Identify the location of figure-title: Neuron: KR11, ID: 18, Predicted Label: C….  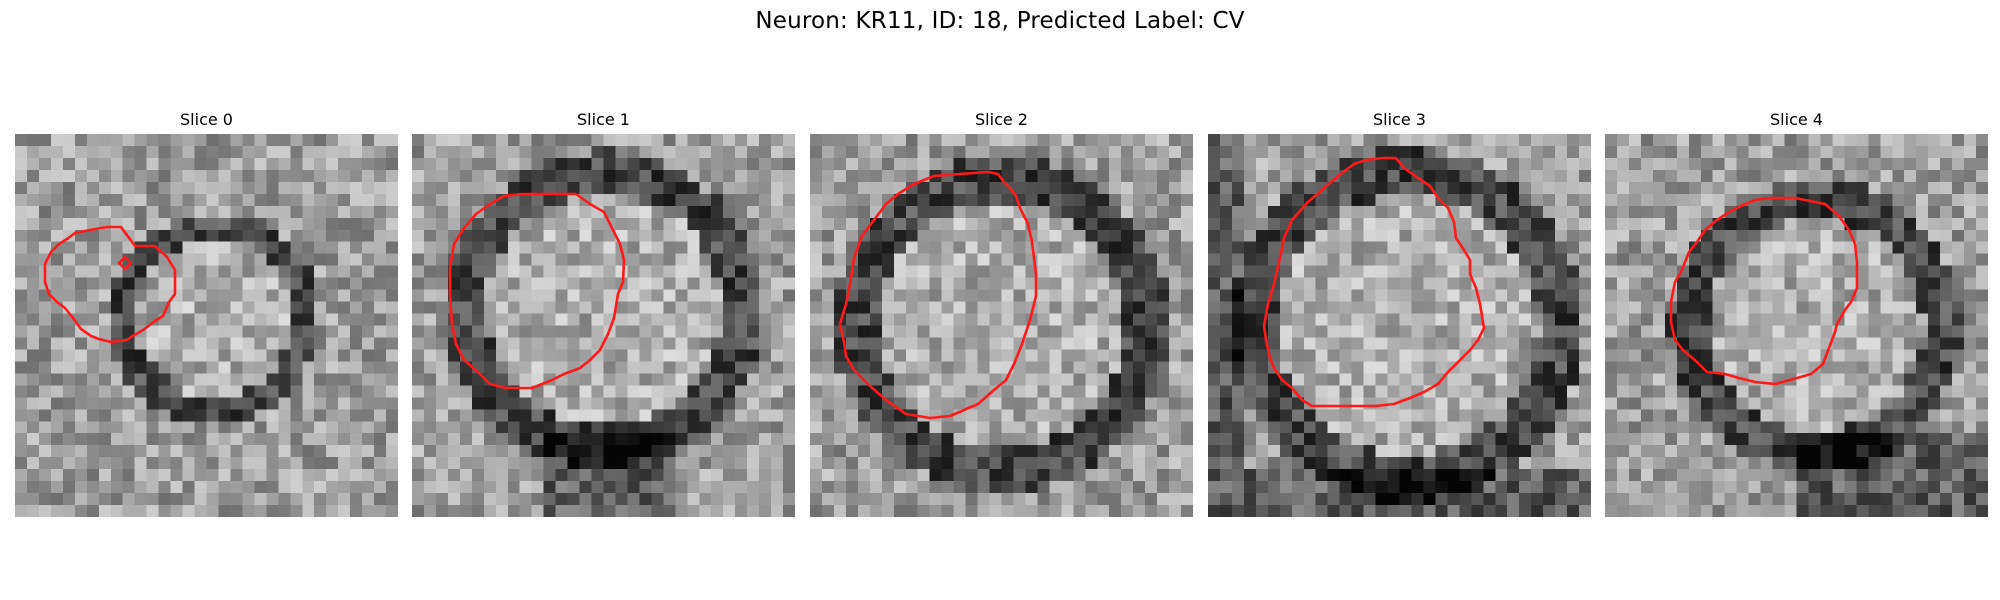
(1000, 21).